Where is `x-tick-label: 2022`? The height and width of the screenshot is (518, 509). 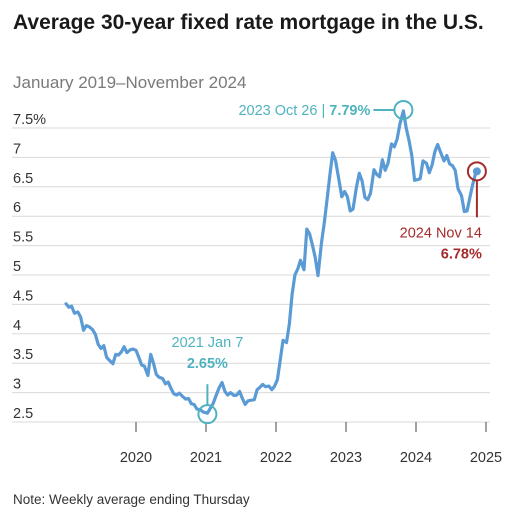 x-tick-label: 2022 is located at coordinates (276, 458).